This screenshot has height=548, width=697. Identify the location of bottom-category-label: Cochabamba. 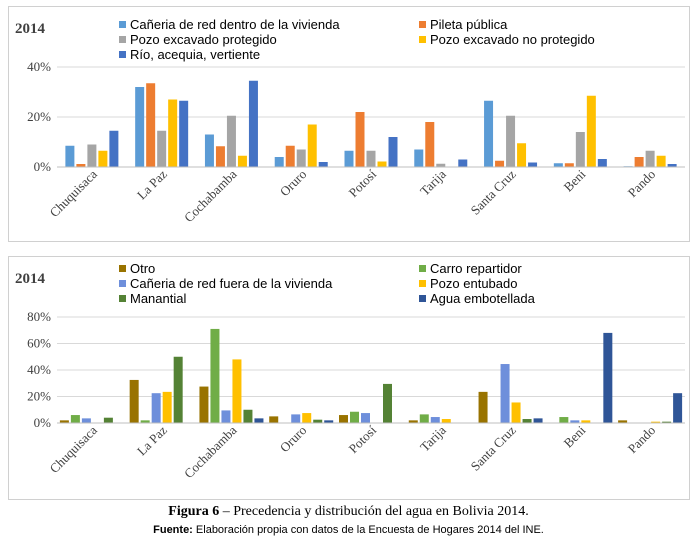
(210, 451).